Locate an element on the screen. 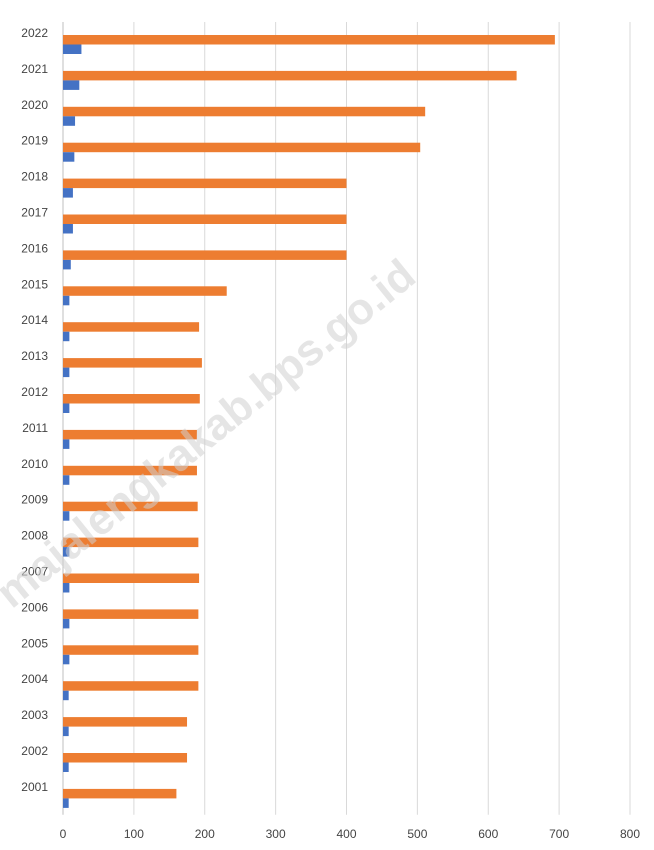 The width and height of the screenshot is (654, 850). y-tick-label: 2016 is located at coordinates (34, 248).